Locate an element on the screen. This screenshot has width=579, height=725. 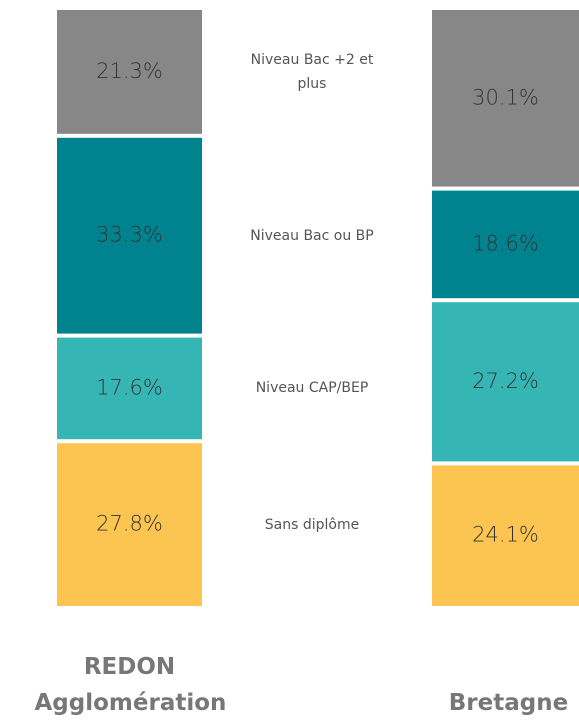
value-label: 30.1% is located at coordinates (505, 97).